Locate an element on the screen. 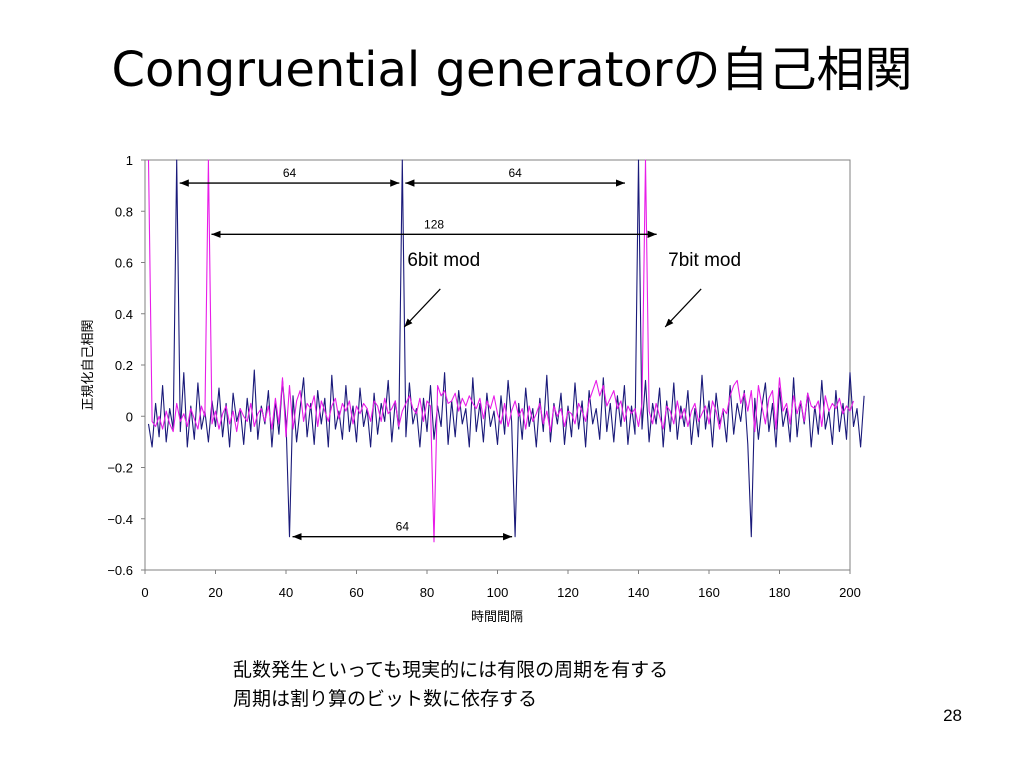 This screenshot has height=768, width=1024. y-tick-label: 0.2 is located at coordinates (124, 365).